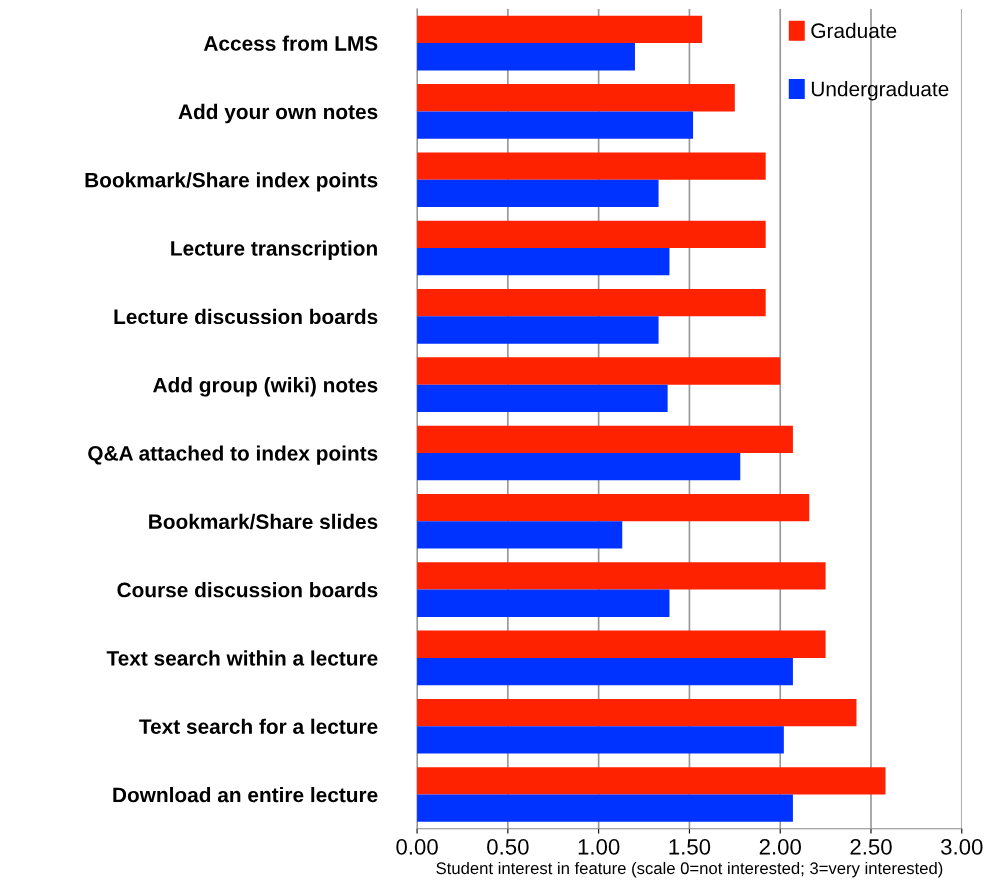  I want to click on y-tick-label: Text search for a lecture, so click(258, 726).